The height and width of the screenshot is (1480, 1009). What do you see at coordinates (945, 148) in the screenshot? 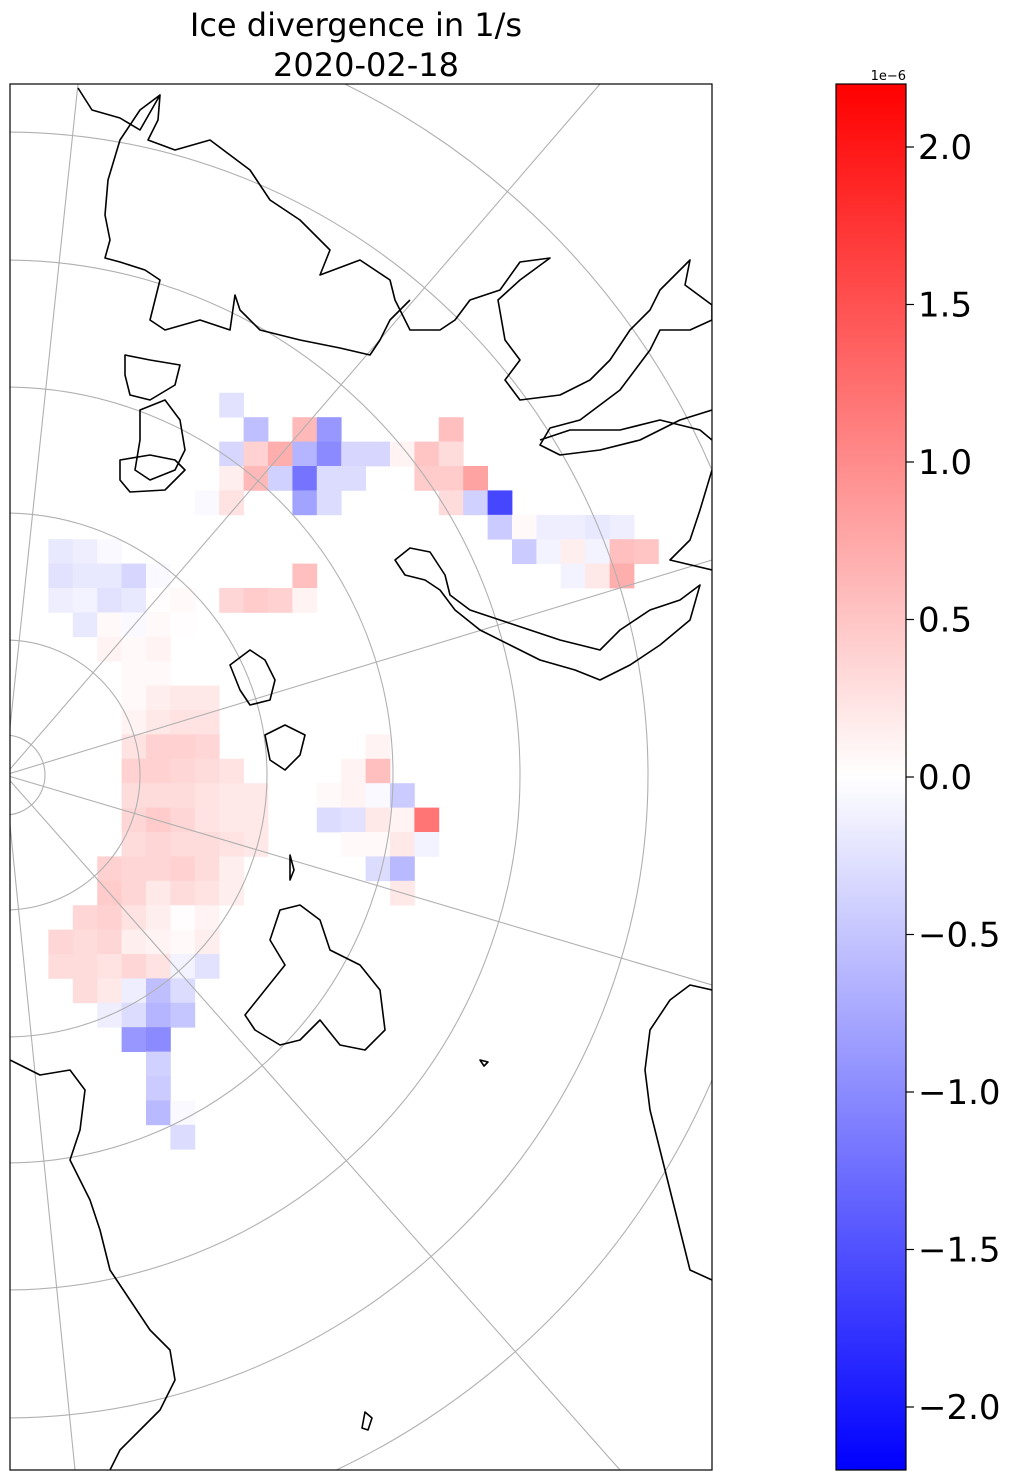
I see `colorbar-tick-label: 2.0` at bounding box center [945, 148].